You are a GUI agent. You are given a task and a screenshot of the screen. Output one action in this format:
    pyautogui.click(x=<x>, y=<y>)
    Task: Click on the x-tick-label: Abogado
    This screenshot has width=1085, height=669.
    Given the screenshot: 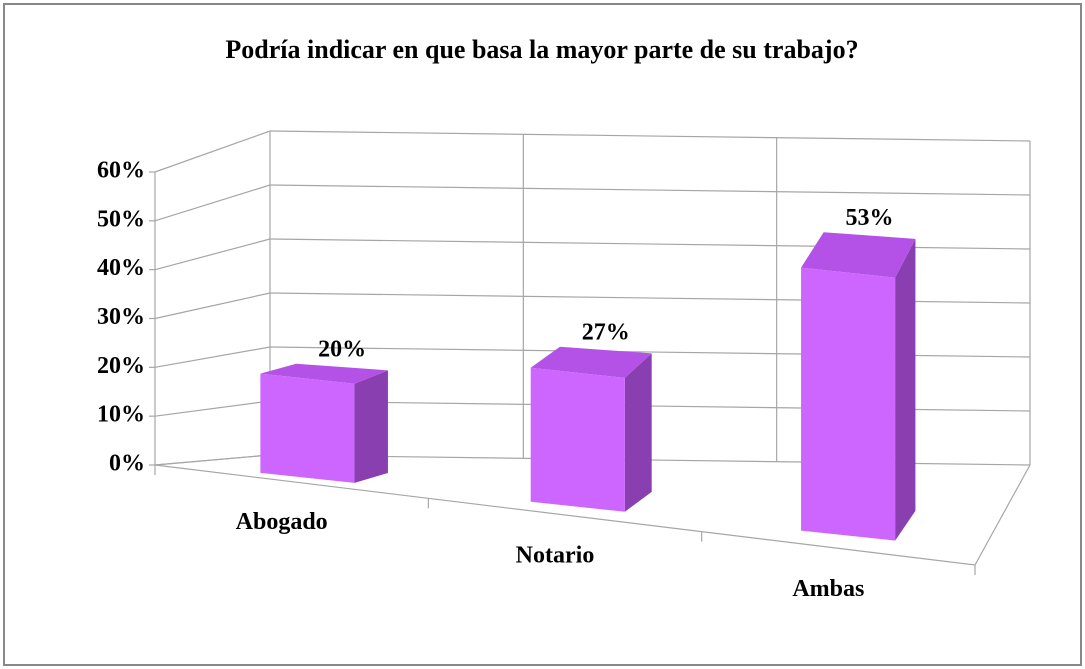 What is the action you would take?
    pyautogui.click(x=282, y=522)
    